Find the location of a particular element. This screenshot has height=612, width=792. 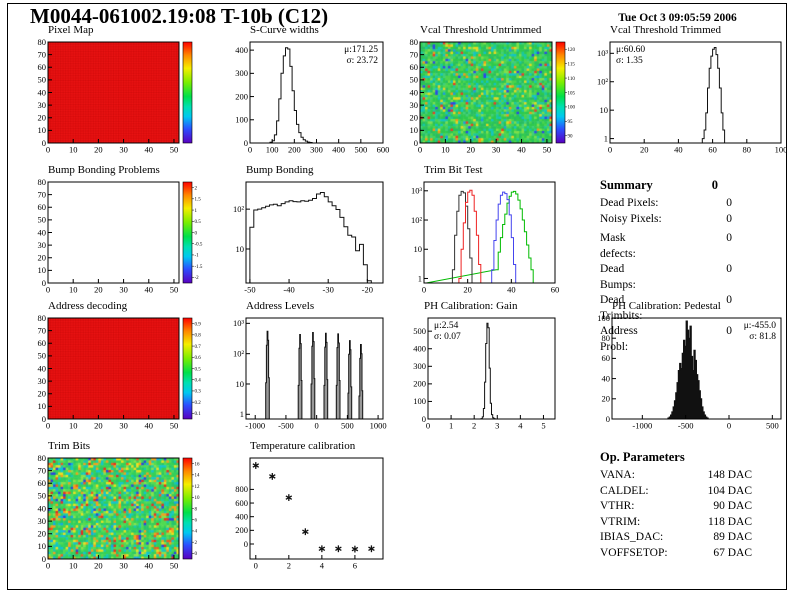

svg-text: 3 is located at coordinates (497, 426).